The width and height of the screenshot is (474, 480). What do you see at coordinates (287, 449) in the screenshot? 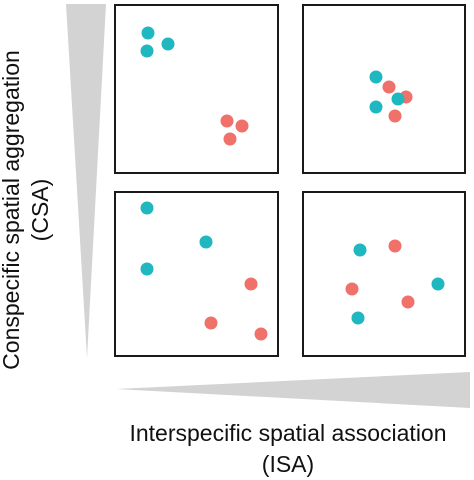
I see `isa-axis-label: Interspecific spatial association (ISA)` at bounding box center [287, 449].